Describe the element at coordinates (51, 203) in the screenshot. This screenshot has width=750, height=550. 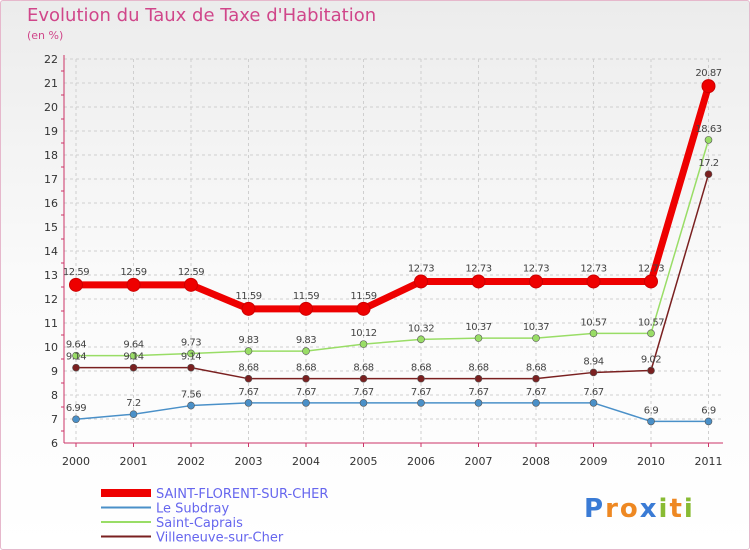
I see `y-tick-label: 16` at that location.